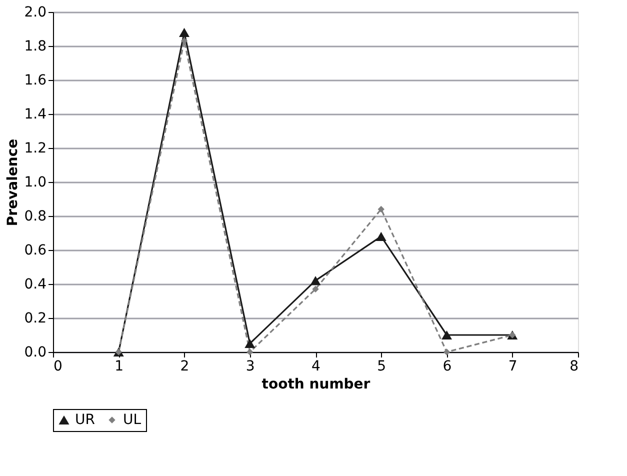 Image resolution: width=627 pixels, height=476 pixels. I want to click on x-axis-title: tooth number, so click(316, 384).